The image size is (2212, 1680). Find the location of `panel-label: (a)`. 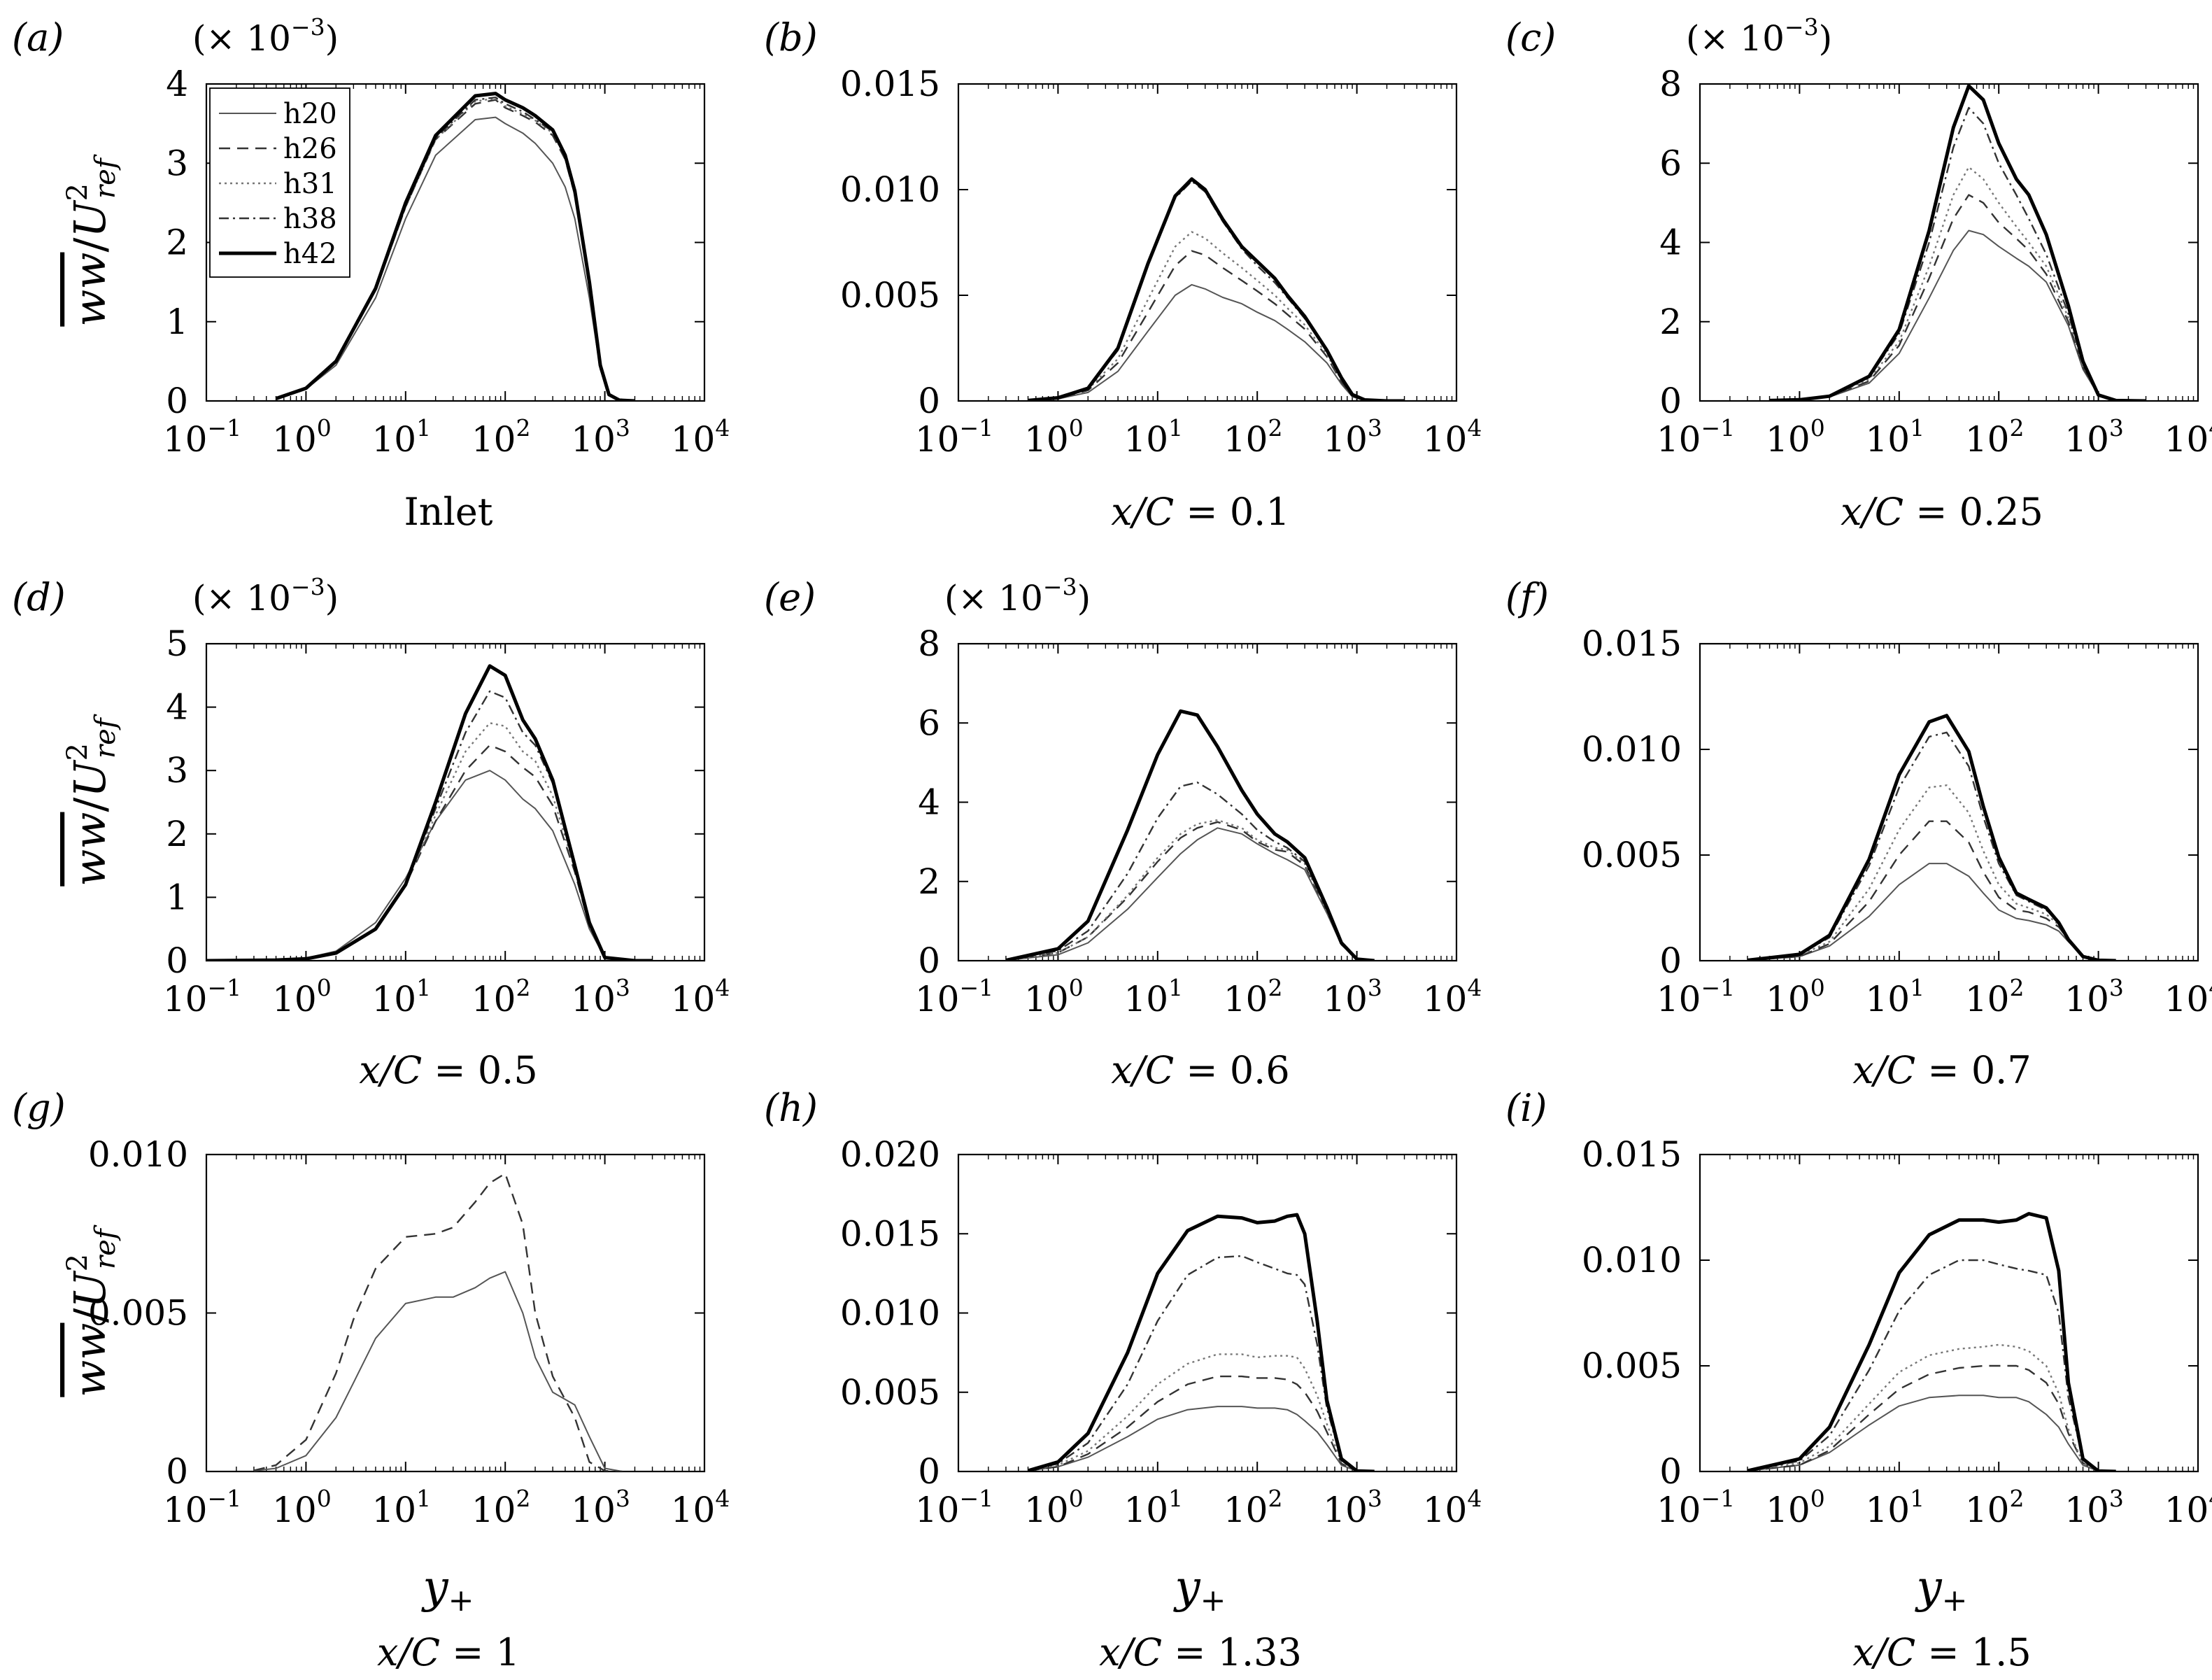

panel-label: (a) is located at coordinates (38, 37).